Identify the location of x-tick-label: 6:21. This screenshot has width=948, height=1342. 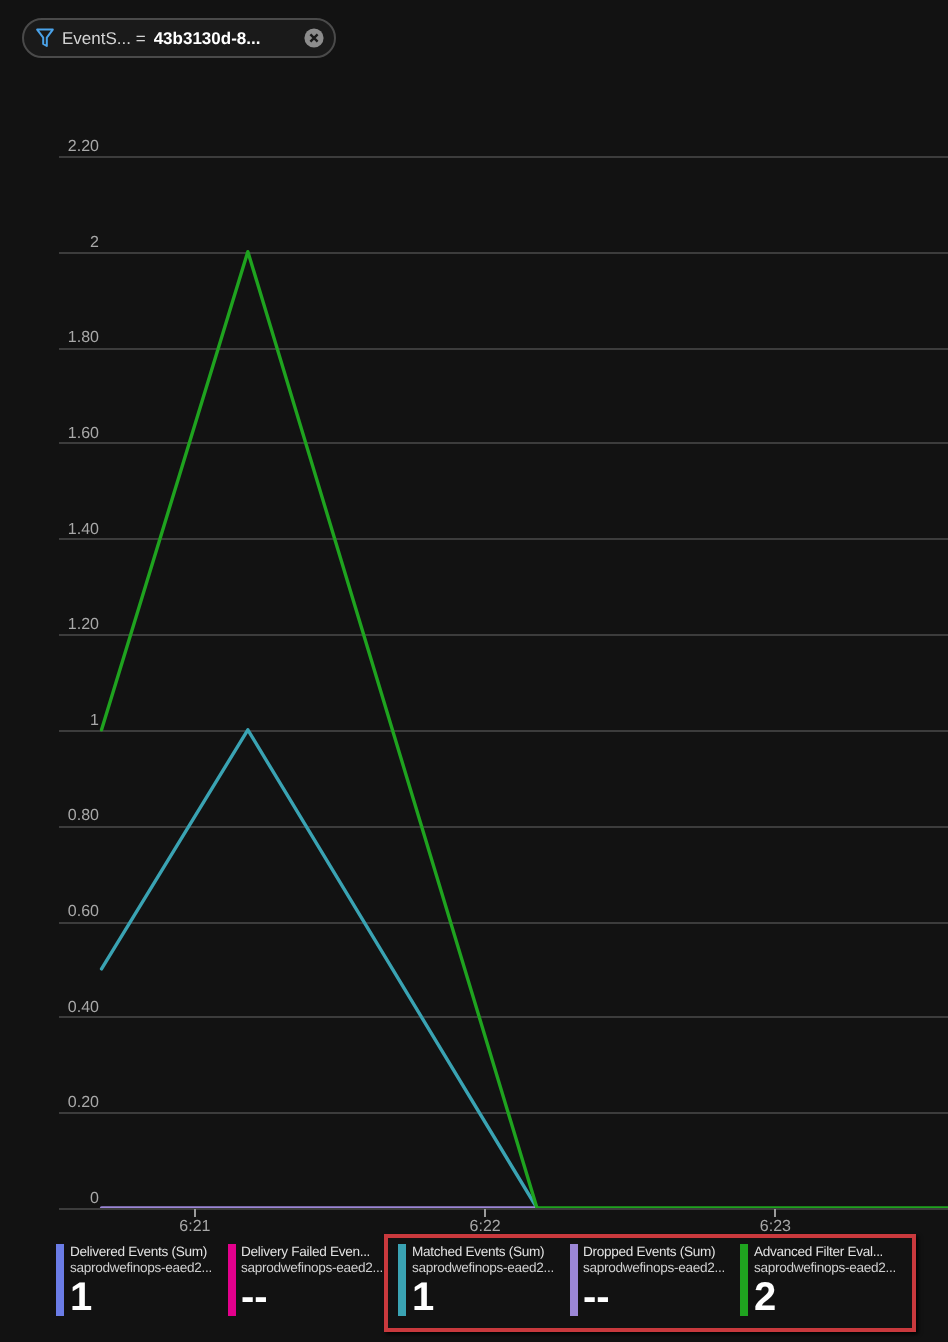
(195, 1226).